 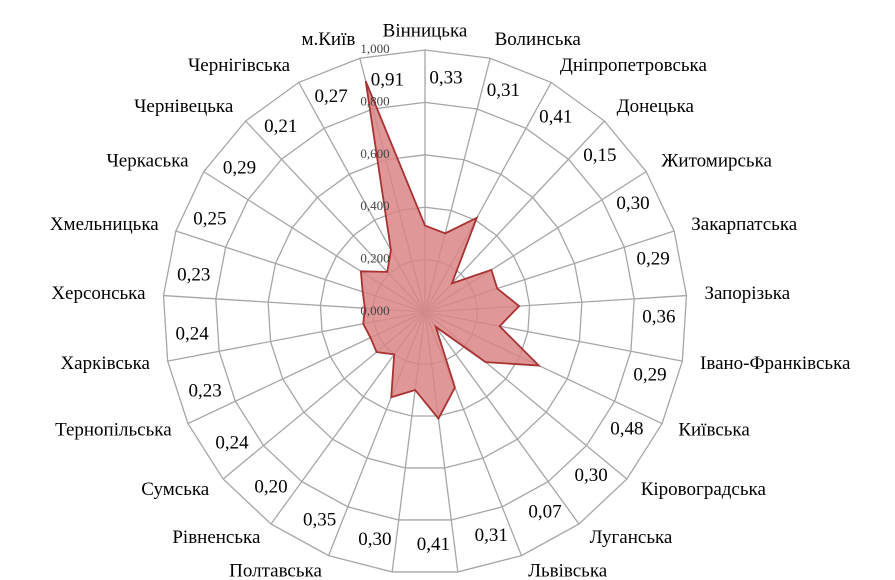 I want to click on category-label: Закарпатська, so click(x=744, y=224).